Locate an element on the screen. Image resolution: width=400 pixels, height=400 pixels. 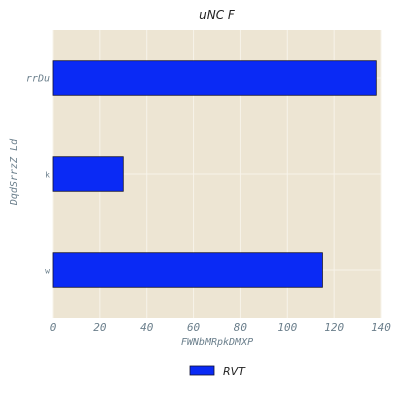
x-tick-label: 60 is located at coordinates (194, 327).